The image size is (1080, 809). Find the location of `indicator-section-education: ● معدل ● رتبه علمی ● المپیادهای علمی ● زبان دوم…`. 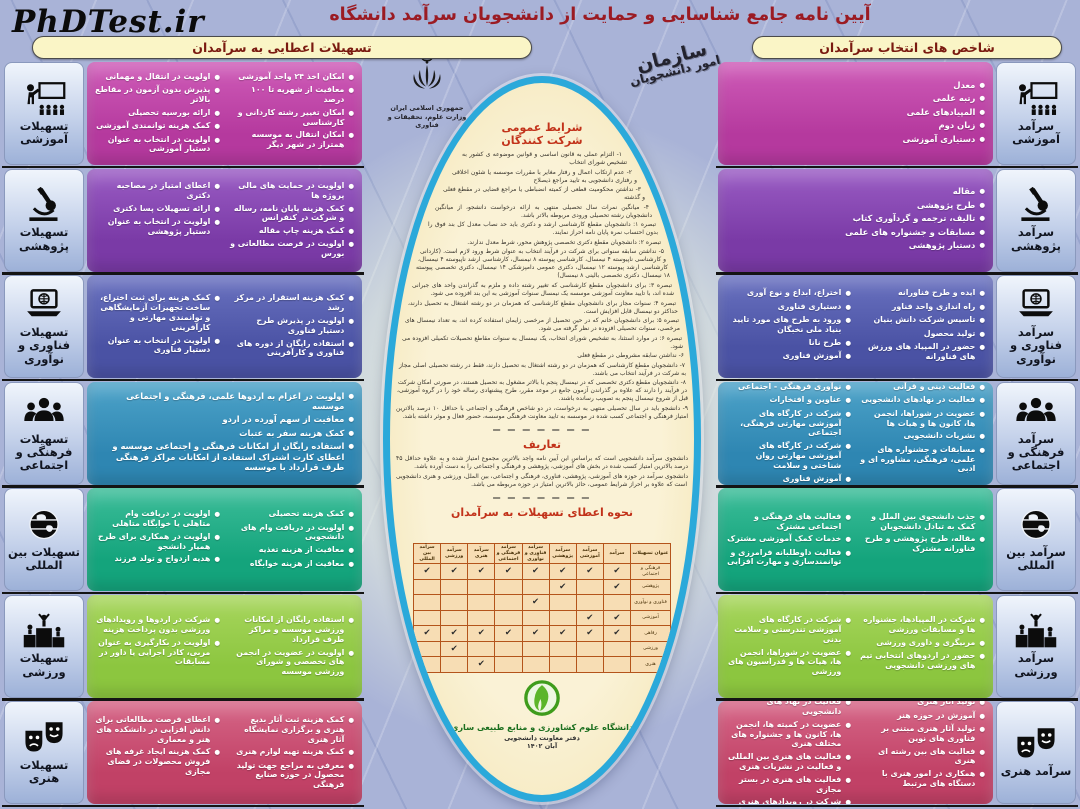

indicator-section-education: ● معدل ● رتبه علمی ● المپیادهای علمی ● زبان دوم… is located at coordinates (897, 115).